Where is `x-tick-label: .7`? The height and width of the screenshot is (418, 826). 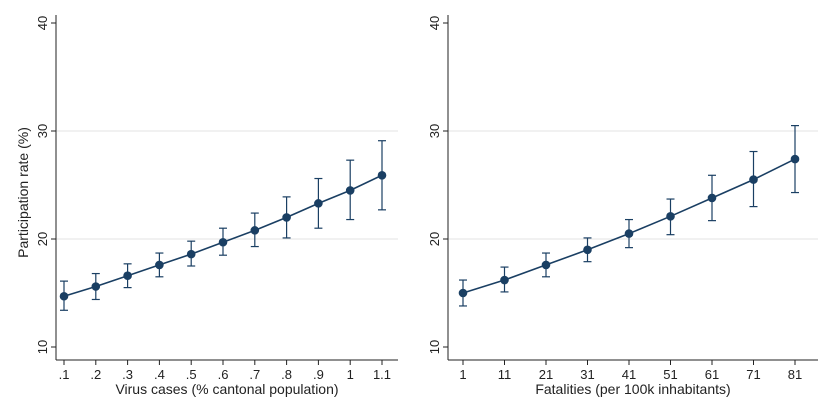
x-tick-label: .7 is located at coordinates (254, 374).